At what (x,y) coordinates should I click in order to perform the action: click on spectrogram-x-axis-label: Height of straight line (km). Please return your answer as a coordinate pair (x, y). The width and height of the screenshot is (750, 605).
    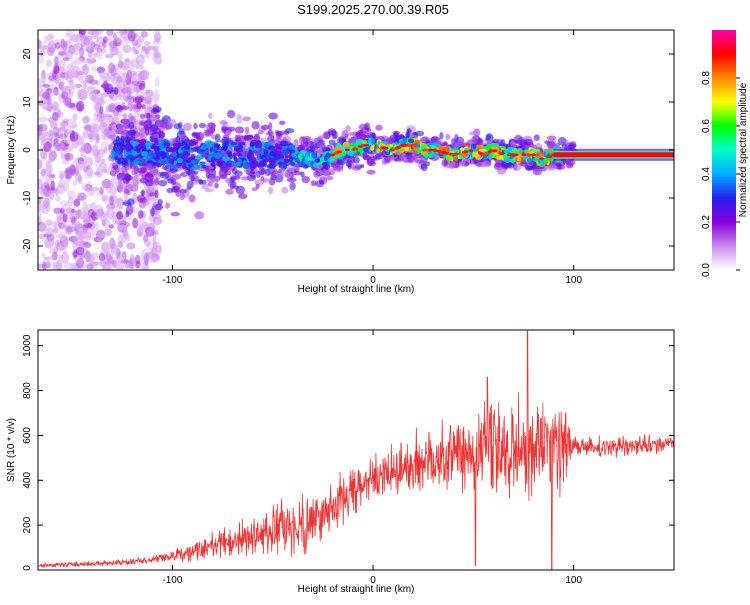
    Looking at the image, I should click on (356, 289).